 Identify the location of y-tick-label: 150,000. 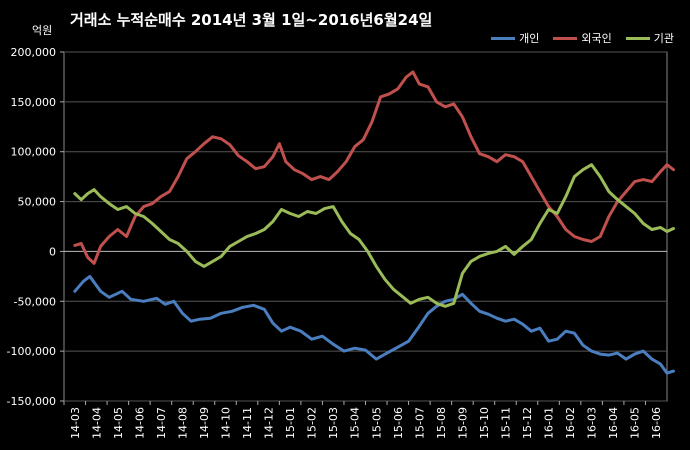
(34, 102).